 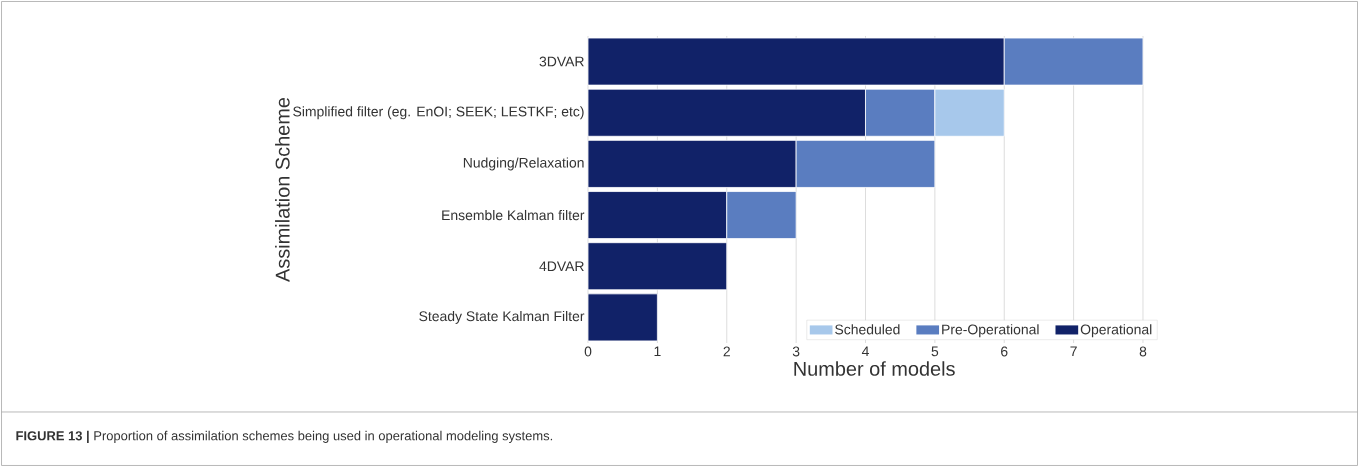 I want to click on y-tick-label: Simplified filter (eg. EnOI; SEEK; LESTKF; etc), so click(x=438, y=113).